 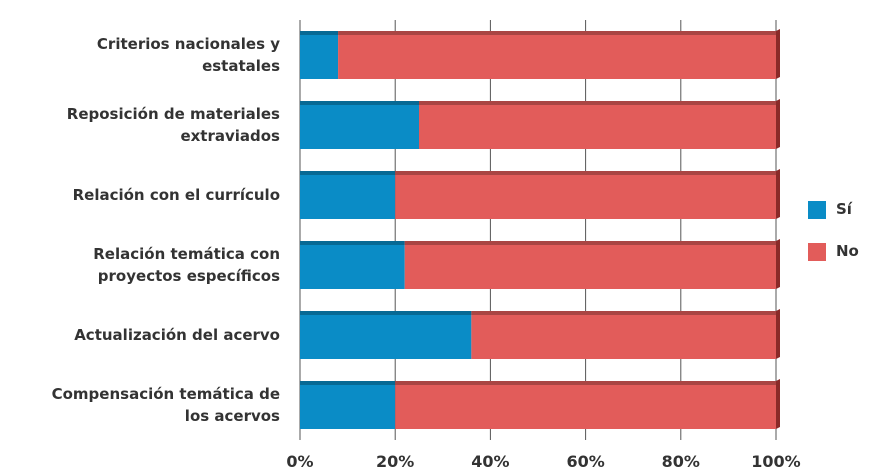 What do you see at coordinates (847, 251) in the screenshot?
I see `legend-label: No` at bounding box center [847, 251].